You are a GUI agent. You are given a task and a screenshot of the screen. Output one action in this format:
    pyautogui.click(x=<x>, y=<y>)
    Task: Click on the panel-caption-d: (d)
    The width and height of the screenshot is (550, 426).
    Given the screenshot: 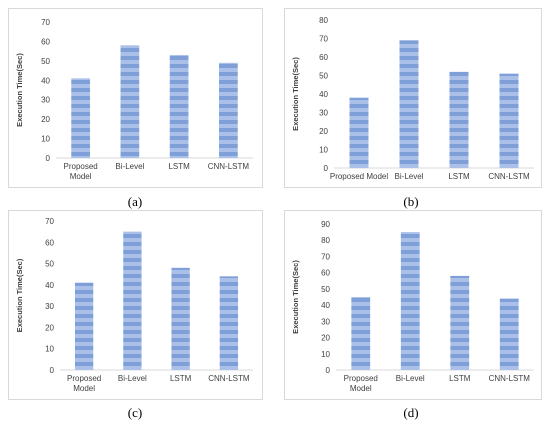 What is the action you would take?
    pyautogui.click(x=411, y=412)
    